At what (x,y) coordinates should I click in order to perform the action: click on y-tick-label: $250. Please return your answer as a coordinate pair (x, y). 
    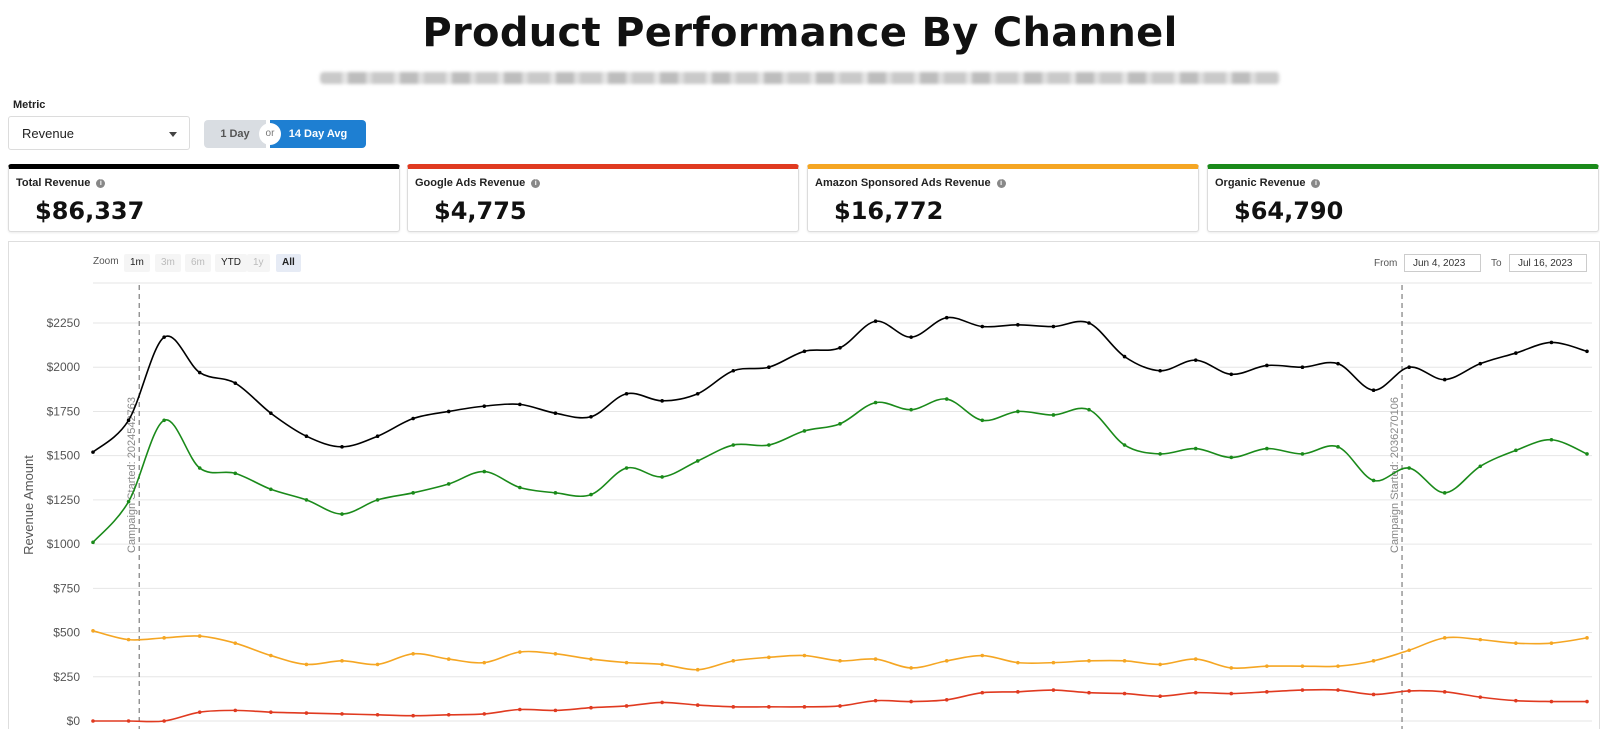
    Looking at the image, I should click on (66, 677).